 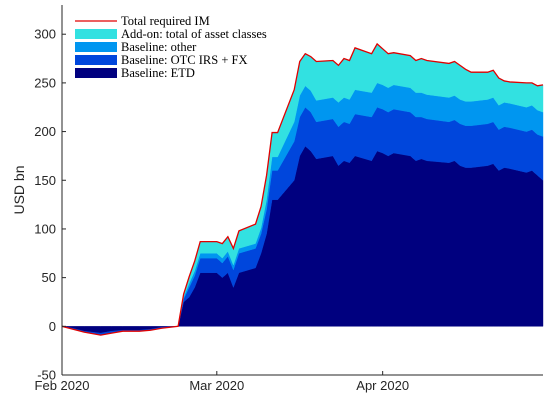 What do you see at coordinates (216, 385) in the screenshot?
I see `x-tick-label: Mar 2020` at bounding box center [216, 385].